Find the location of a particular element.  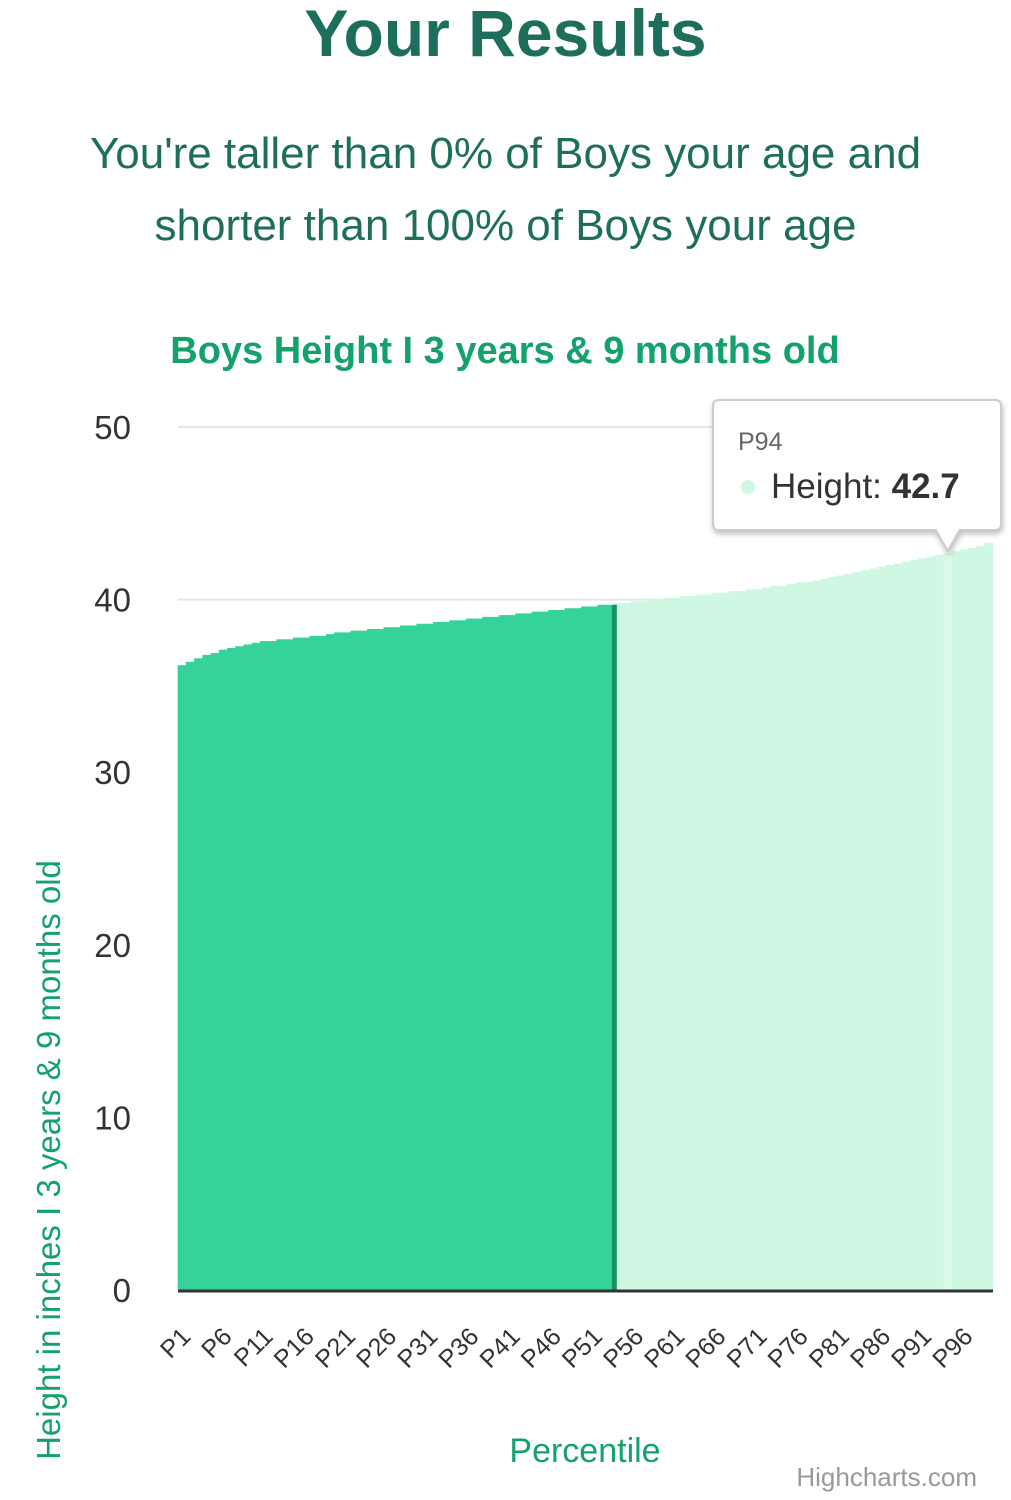

bar-p42 is located at coordinates (520, 951).